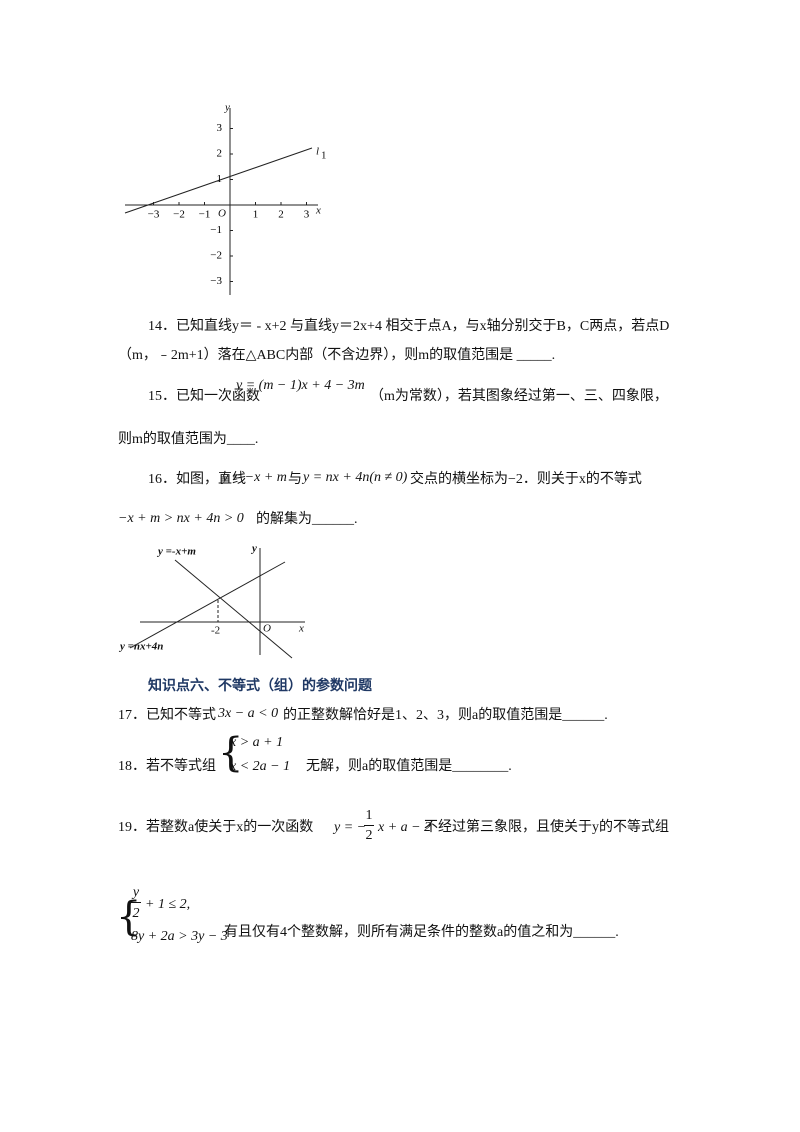  Describe the element at coordinates (546, 827) in the screenshot. I see `q19-suffix: 不经过第三象限，且使关于y的不等式组` at that location.